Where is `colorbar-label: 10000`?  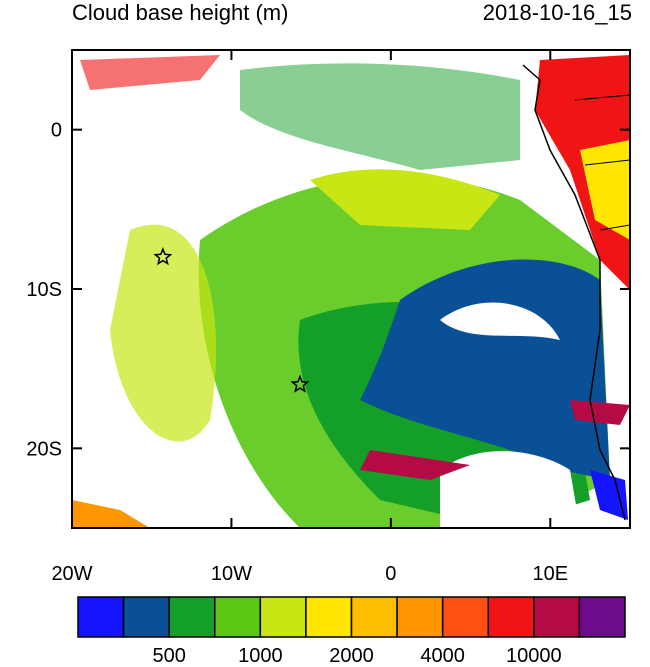
colorbar-label: 10000 is located at coordinates (534, 656).